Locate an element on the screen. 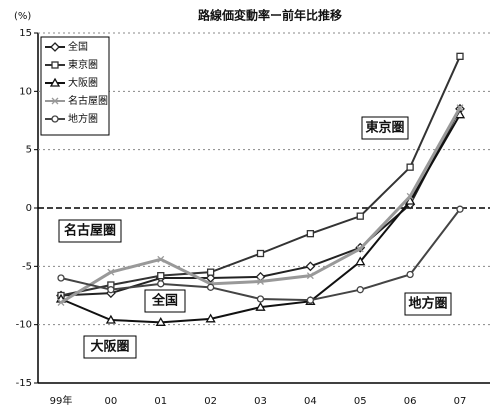  callout-label: 名古屋圏 is located at coordinates (90, 231).